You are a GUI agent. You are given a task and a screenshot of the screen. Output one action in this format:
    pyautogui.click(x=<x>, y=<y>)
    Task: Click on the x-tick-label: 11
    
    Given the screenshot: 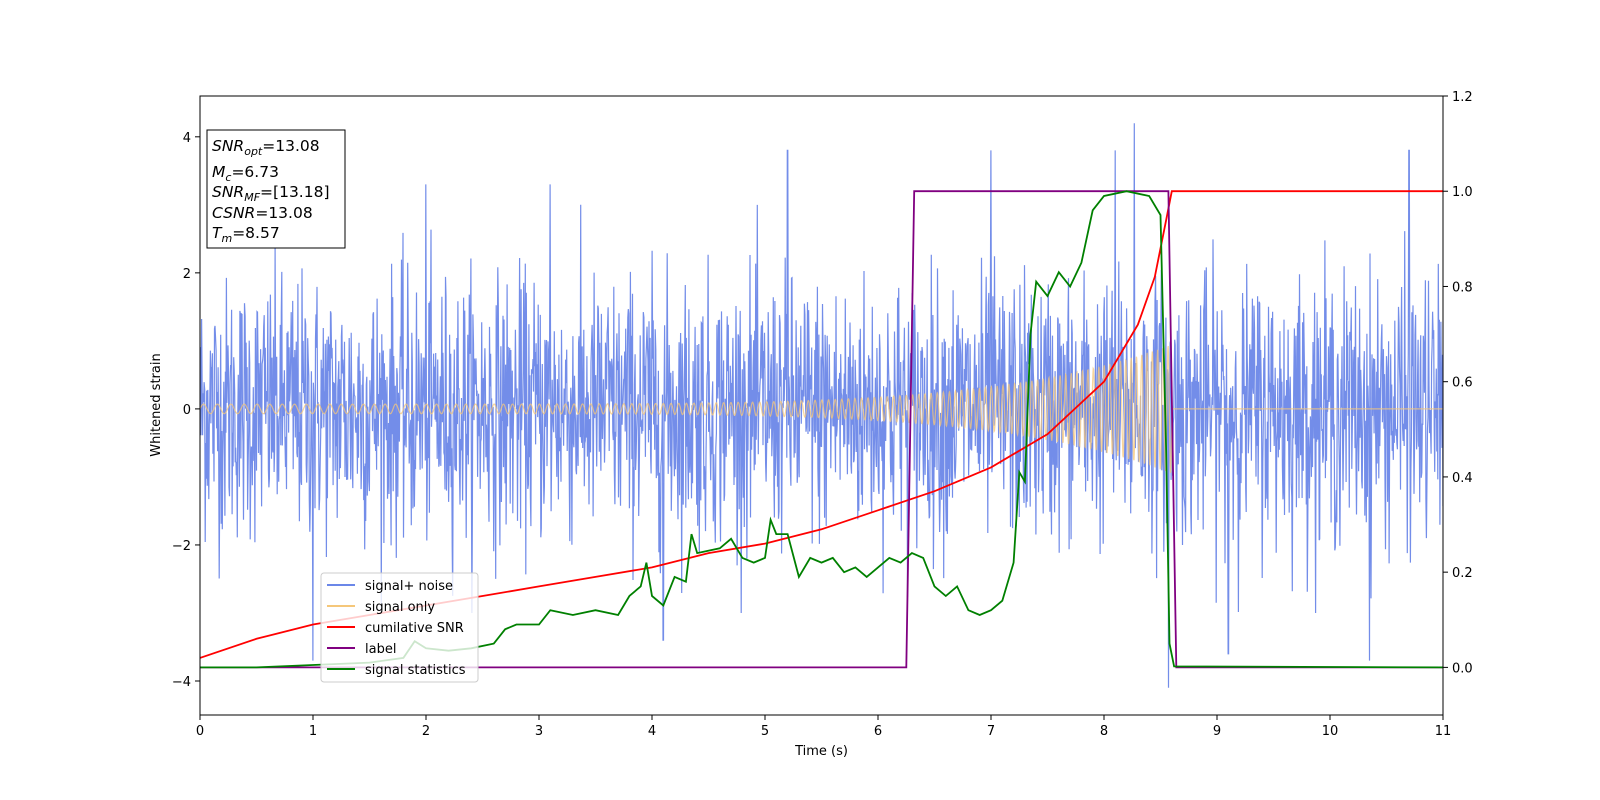 What is the action you would take?
    pyautogui.click(x=1443, y=731)
    